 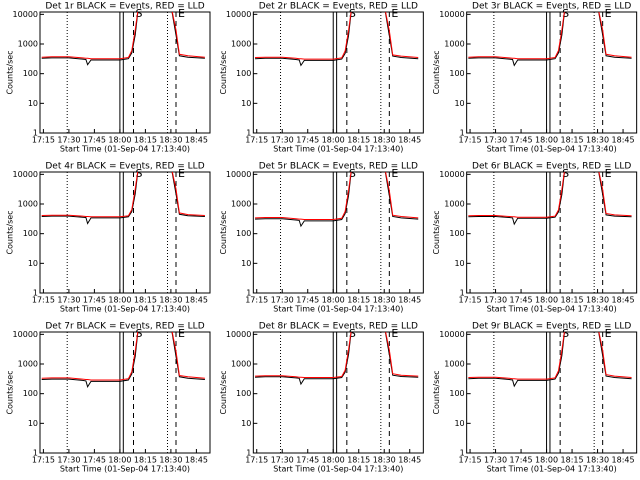 I want to click on chart-title: Det 7r BLACK = Events, RED = LLD, so click(x=124, y=327).